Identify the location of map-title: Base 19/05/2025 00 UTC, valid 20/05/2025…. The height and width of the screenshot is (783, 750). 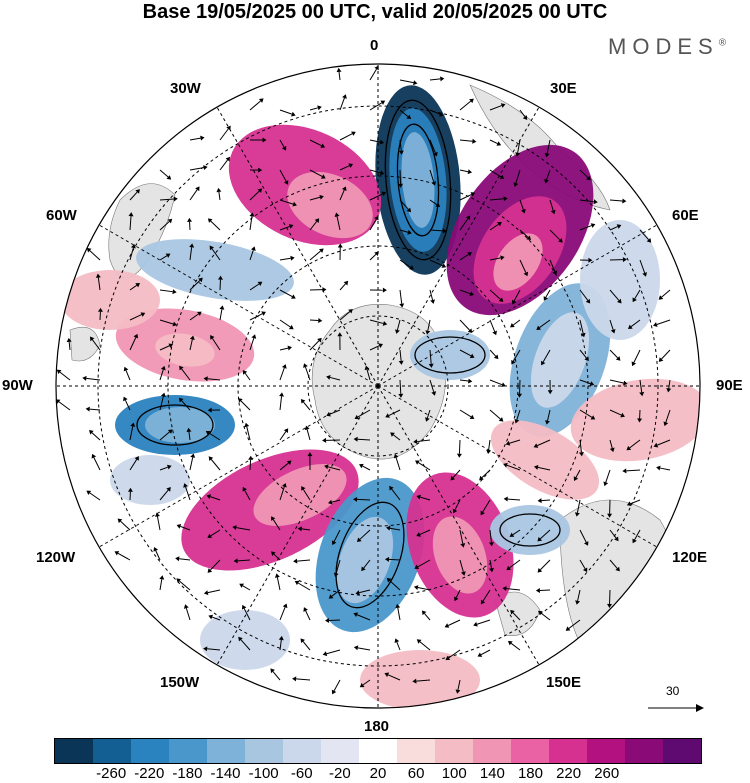
(375, 12).